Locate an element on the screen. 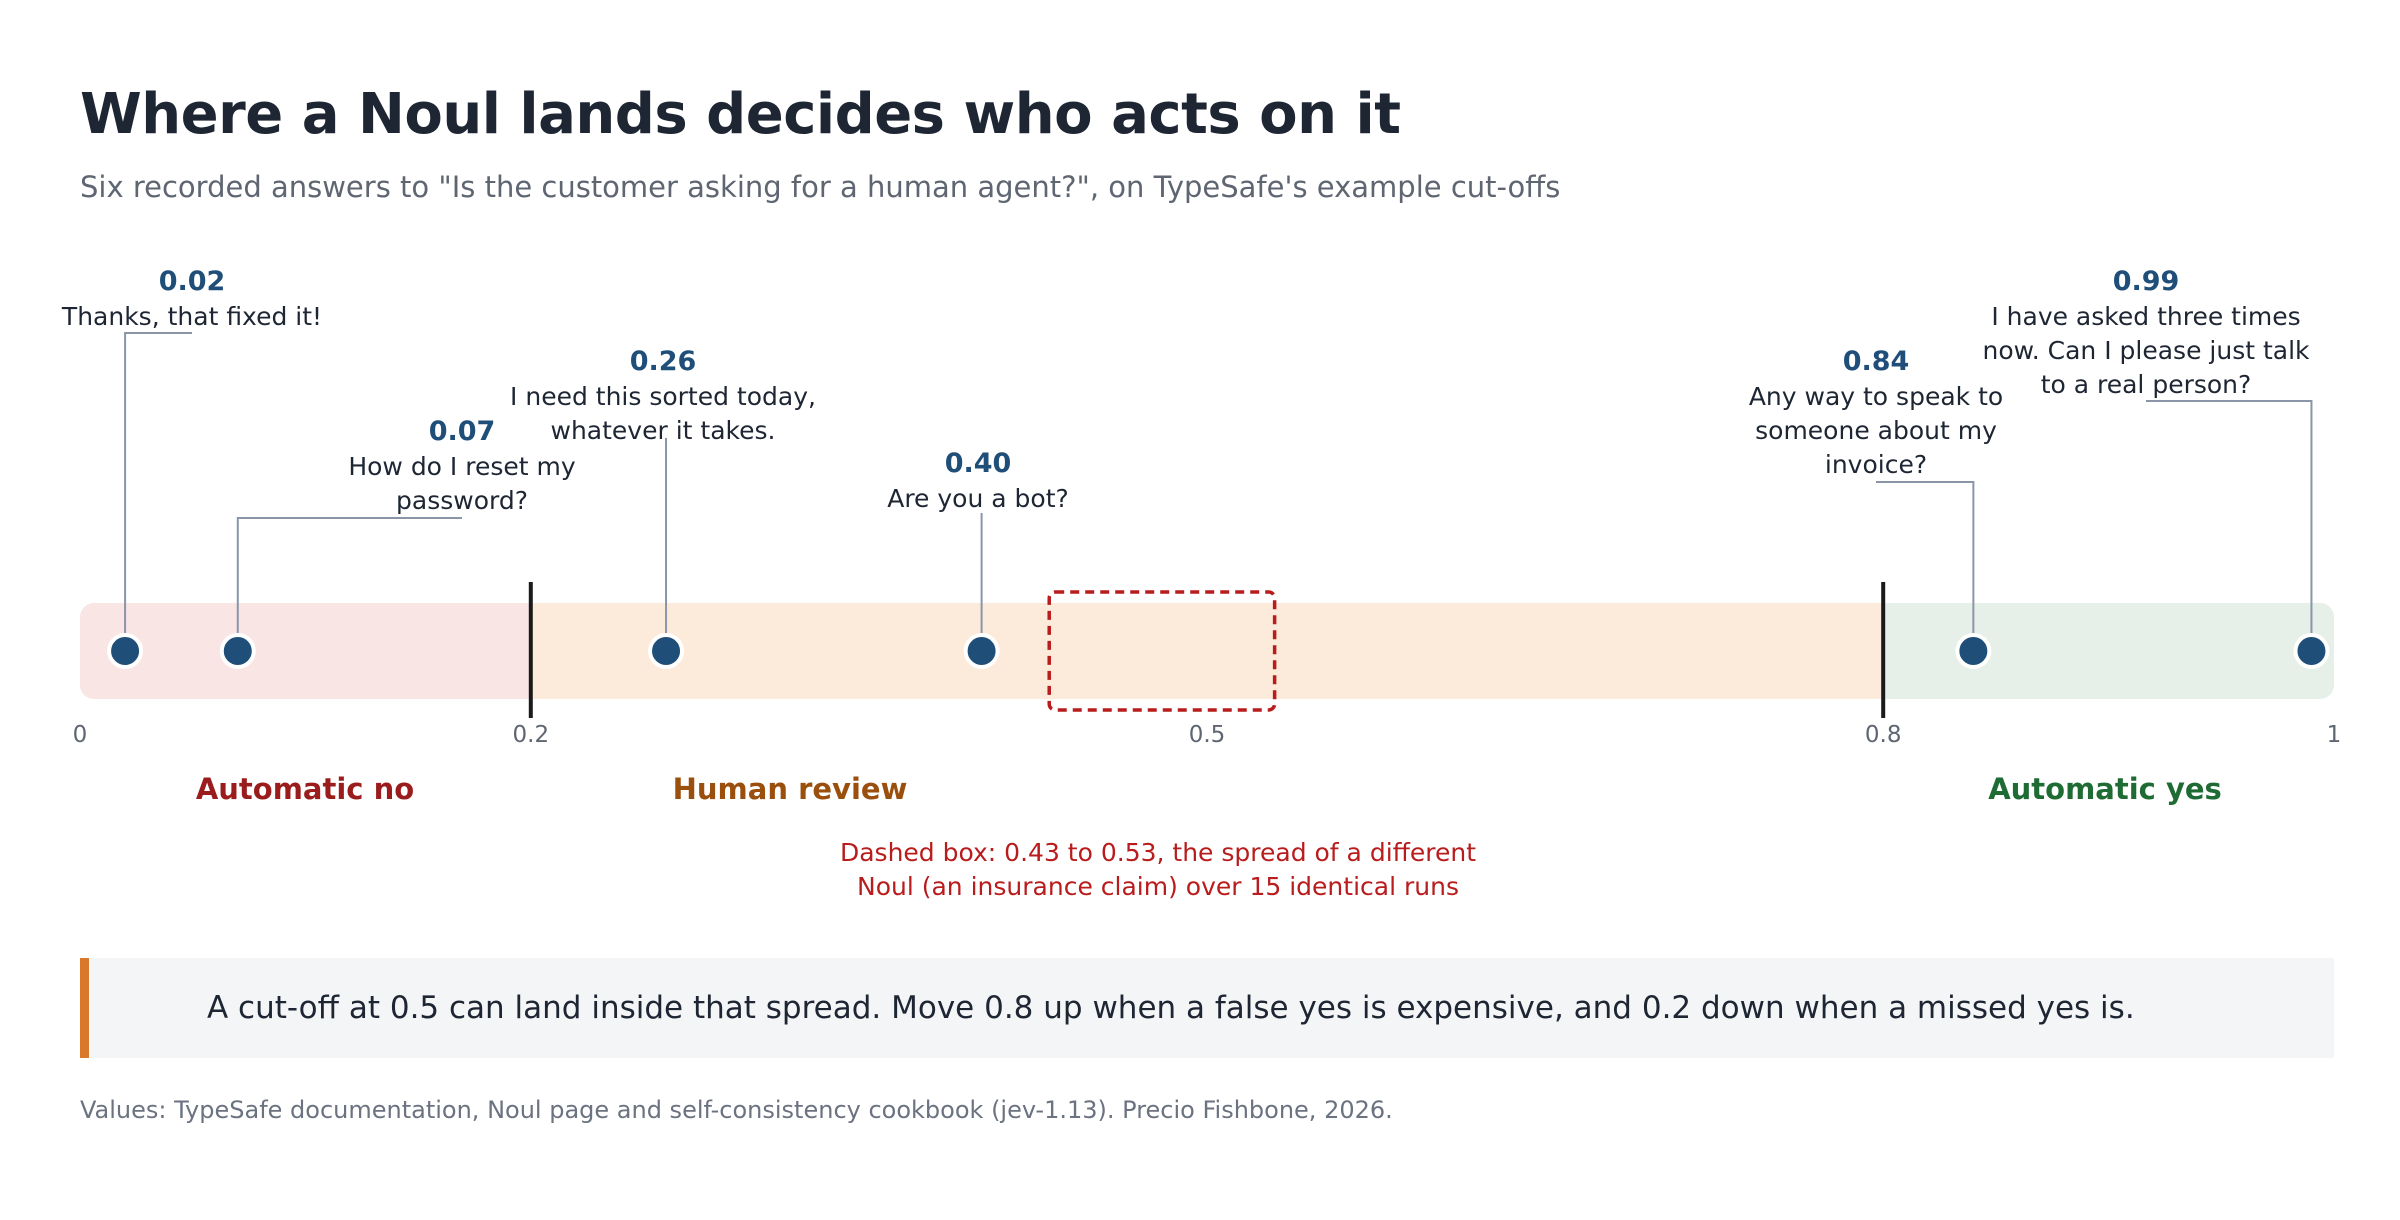 This screenshot has height=1220, width=2400. point-text-label: password? is located at coordinates (462, 500).